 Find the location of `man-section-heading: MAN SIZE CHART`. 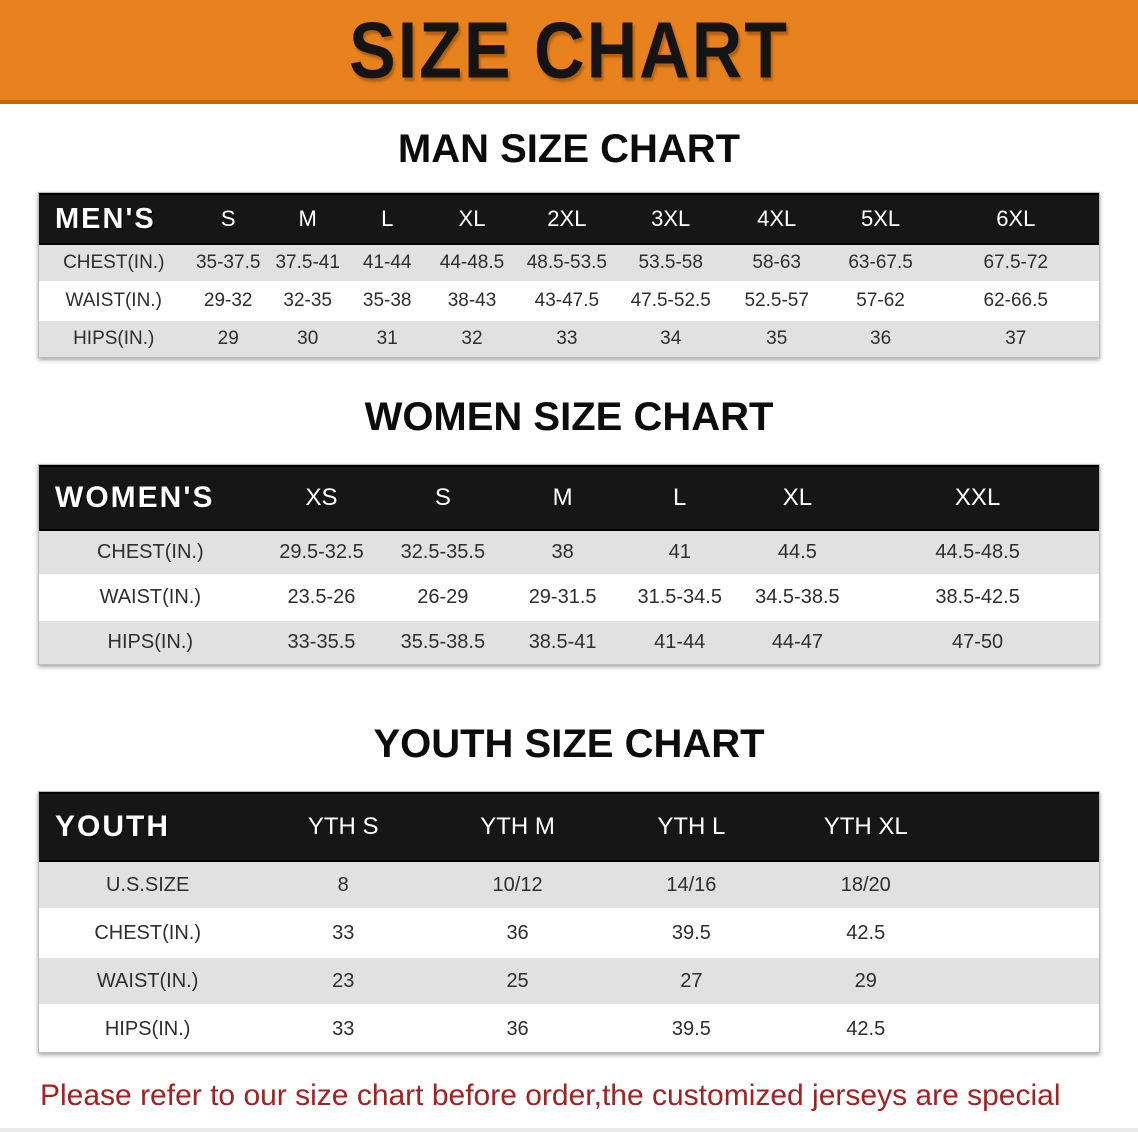

man-section-heading: MAN SIZE CHART is located at coordinates (569, 149).